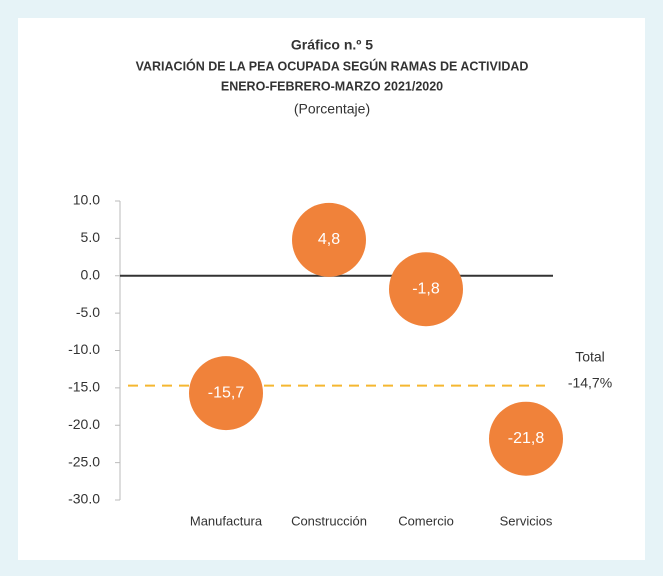 Image resolution: width=663 pixels, height=576 pixels. I want to click on data-label: 4,8, so click(329, 239).